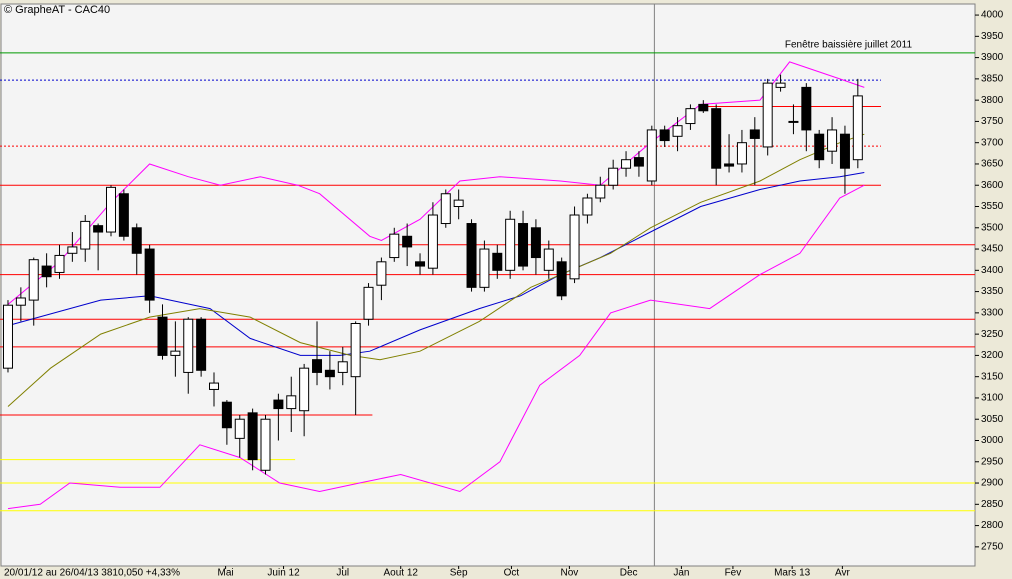 Image resolution: width=1012 pixels, height=579 pixels. I want to click on y-tick-label: 3050, so click(992, 419).